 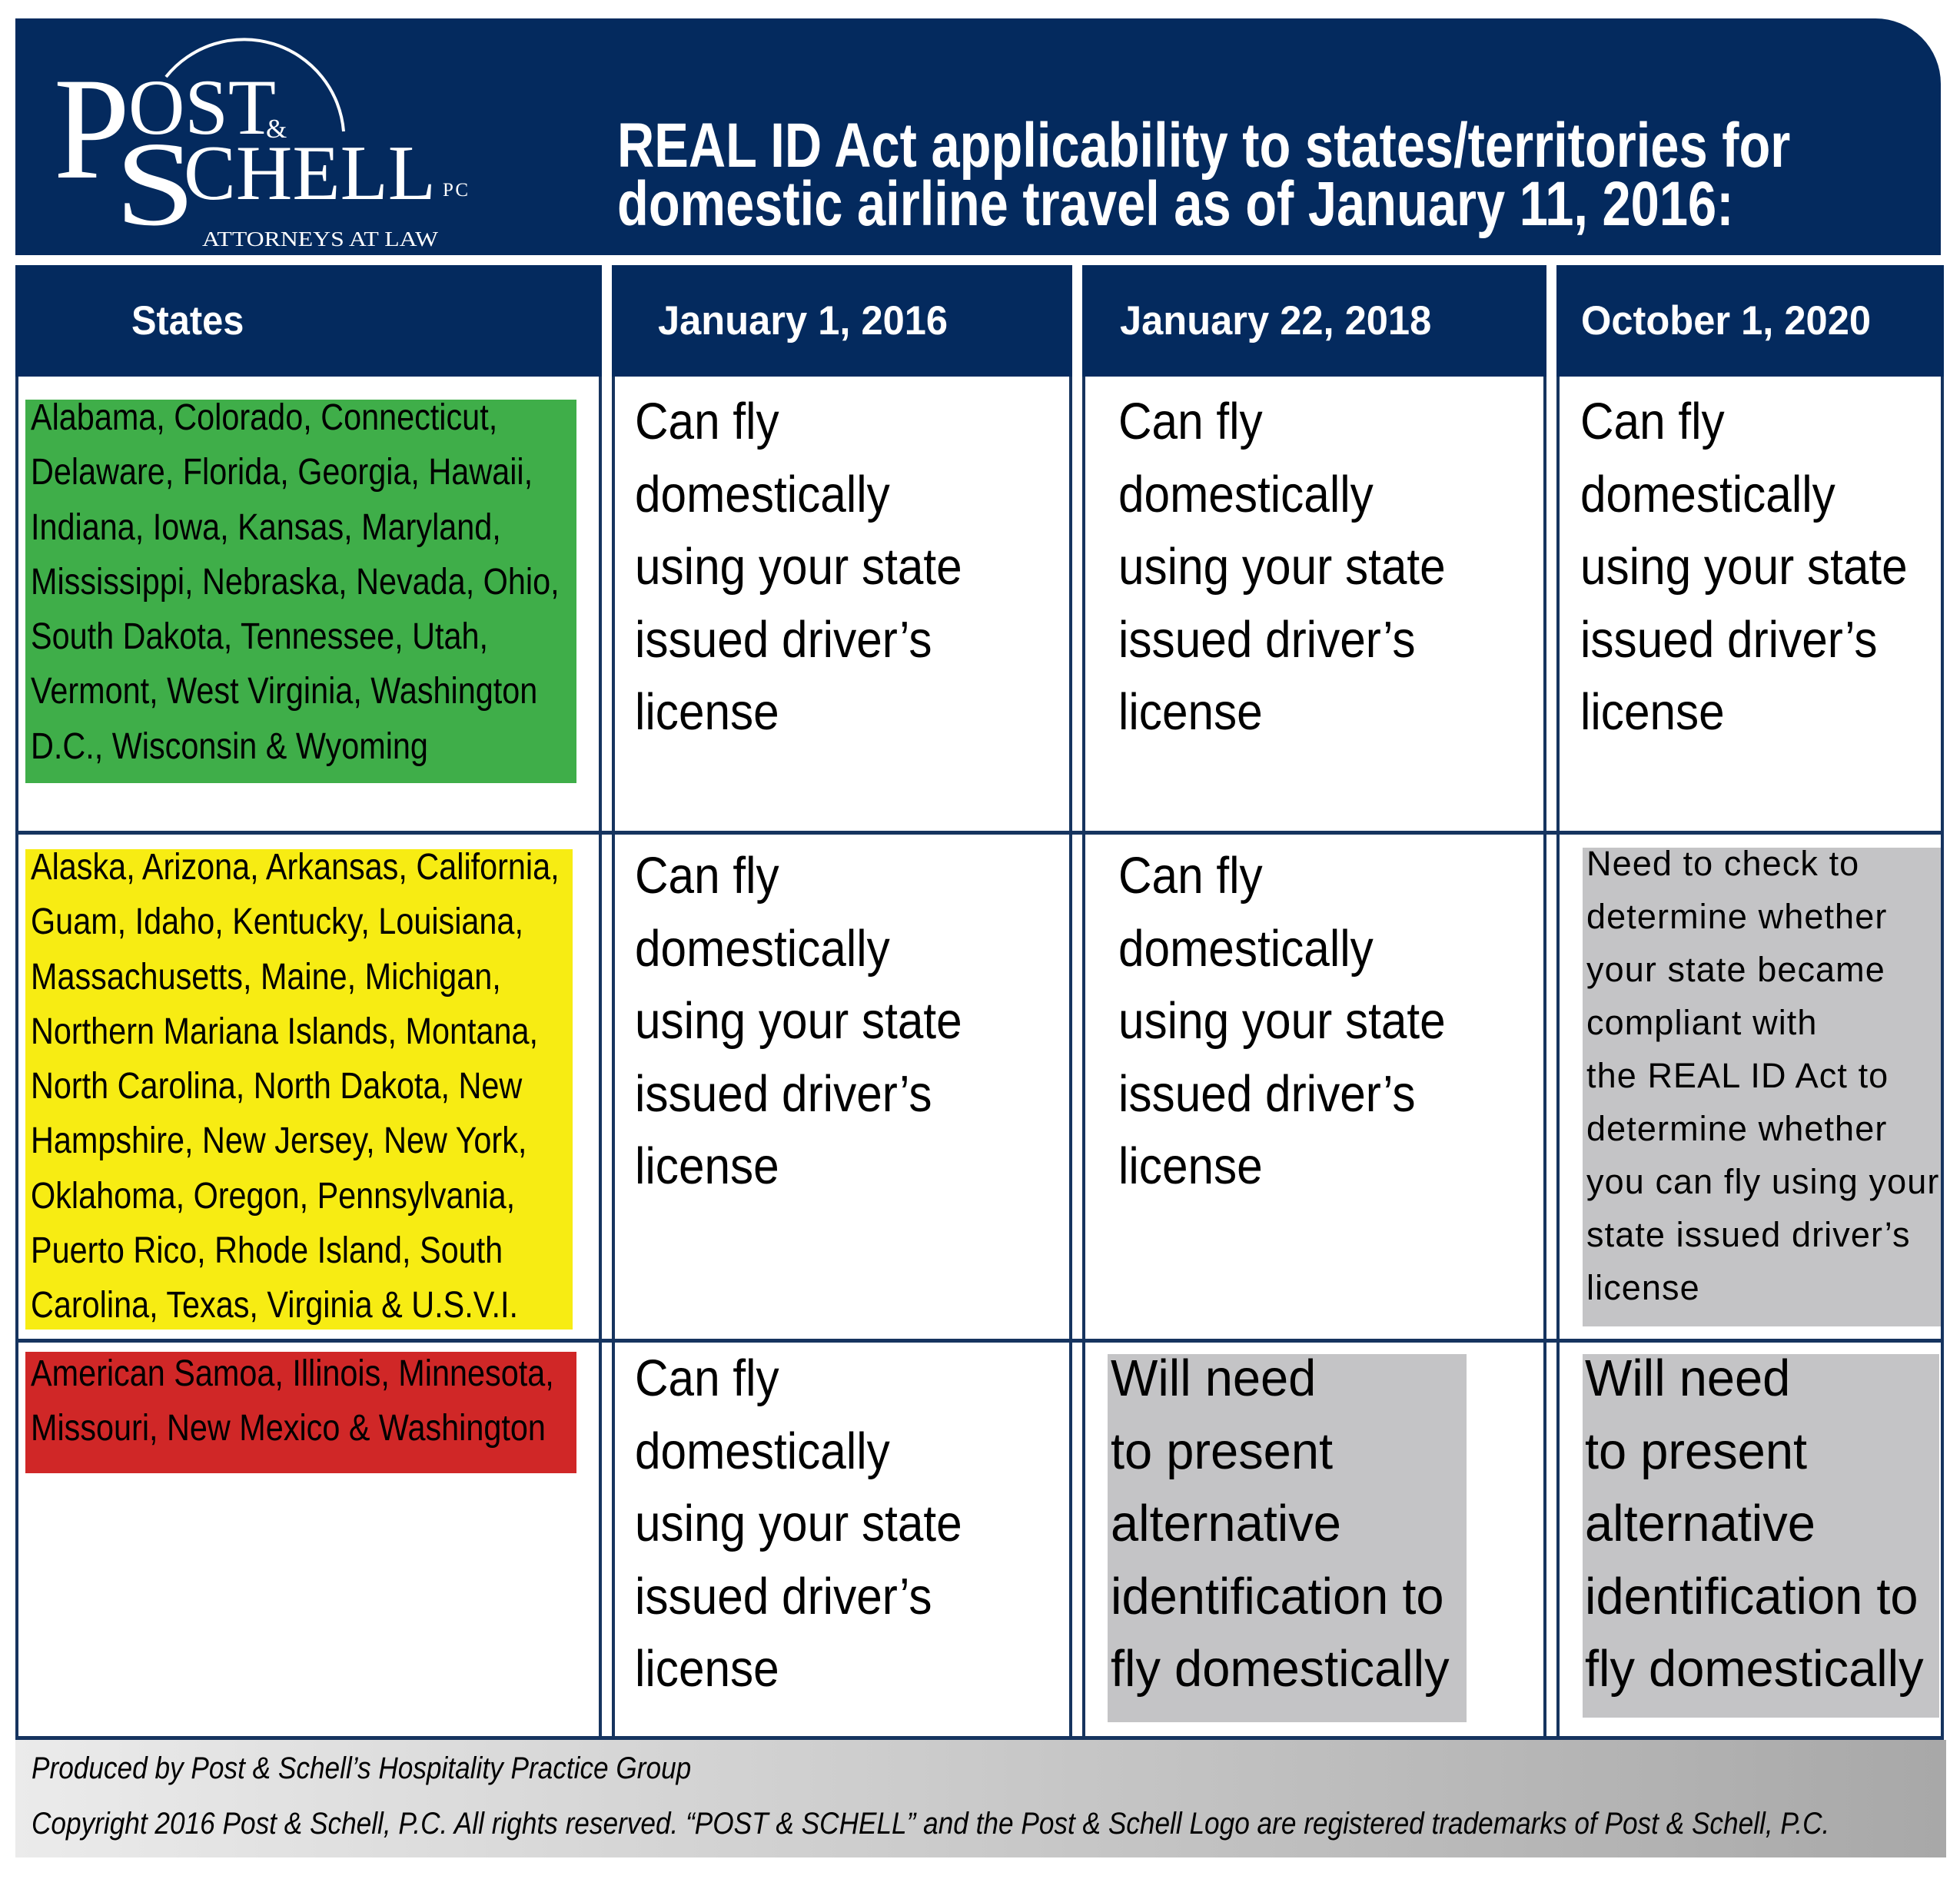 I want to click on svg-text: ATTORNEYS AT LAW, so click(x=320, y=239).